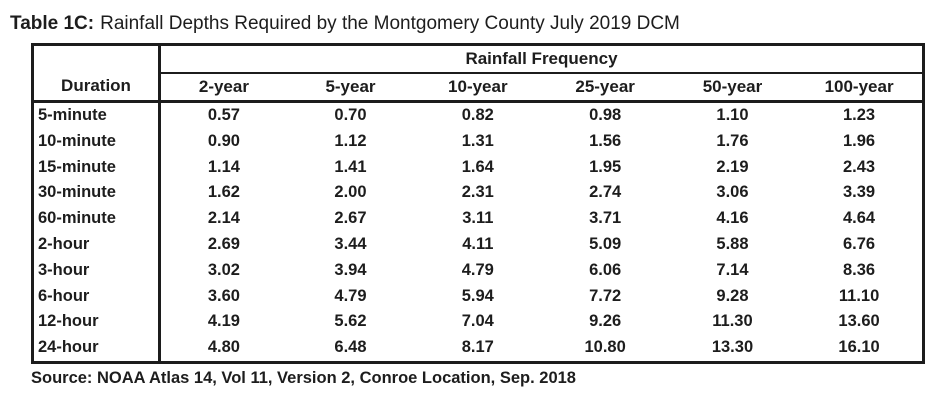 The image size is (946, 406). I want to click on column-header-100-year: 100-year, so click(860, 88).